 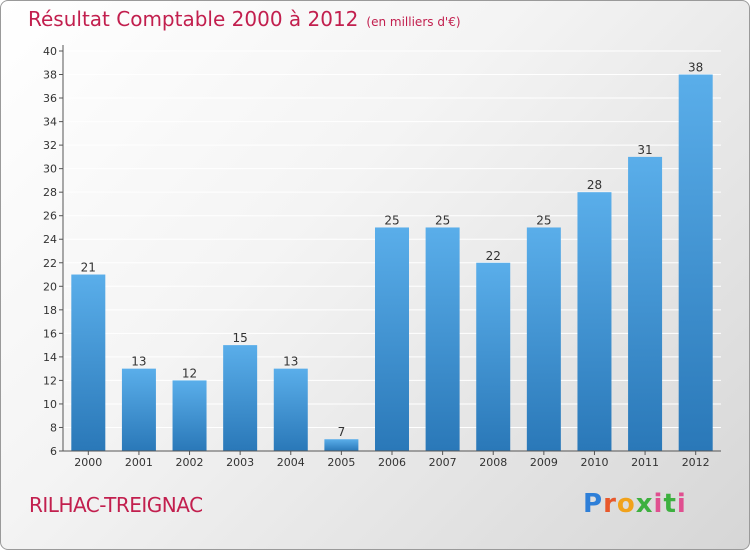 I want to click on x-tick-label-2007: 2007, so click(x=443, y=462).